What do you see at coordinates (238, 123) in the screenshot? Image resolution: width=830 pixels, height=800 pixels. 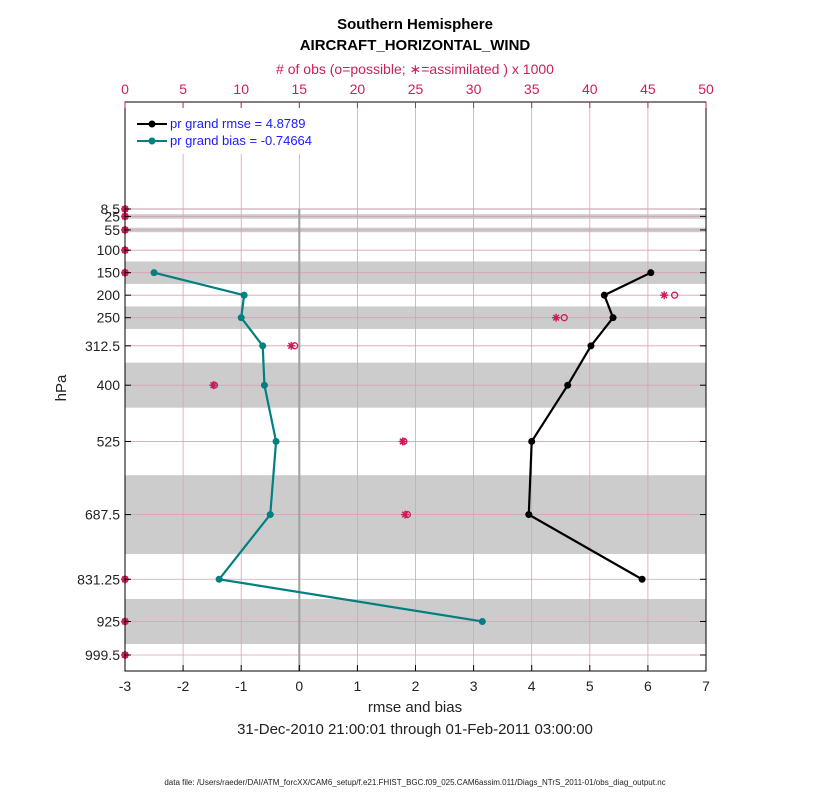 I see `legend-rmse-label: pr grand rmse = 4.8789` at bounding box center [238, 123].